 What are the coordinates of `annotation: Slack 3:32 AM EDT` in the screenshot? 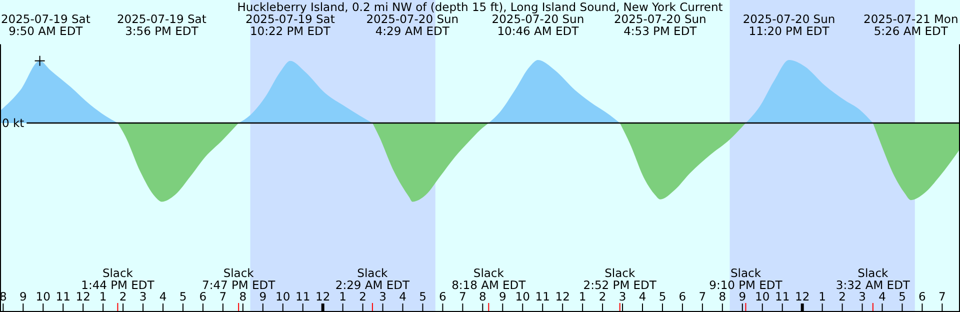 It's located at (873, 279).